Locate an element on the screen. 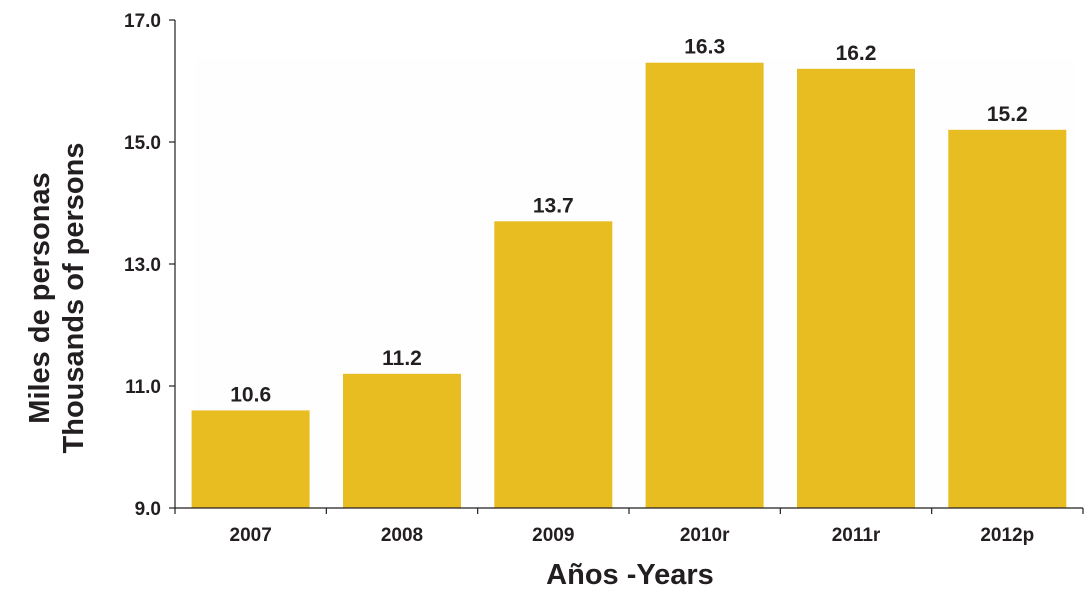 Image resolution: width=1089 pixels, height=602 pixels. data-label-2012p: 15.2 is located at coordinates (1007, 114).